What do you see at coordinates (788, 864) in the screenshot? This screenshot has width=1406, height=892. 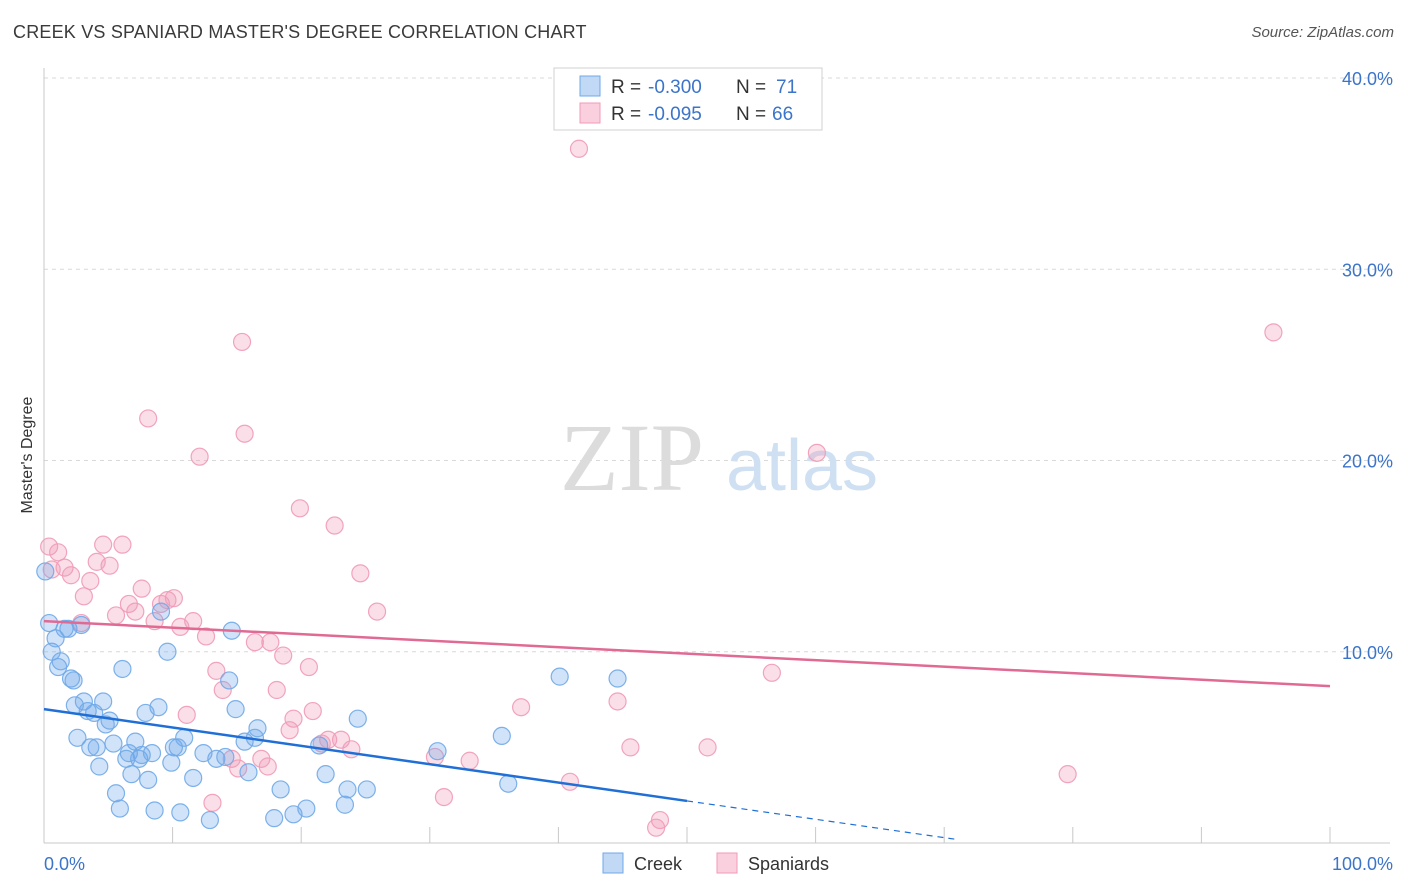 I see `series-legend-label-spaniards: Spaniards` at bounding box center [788, 864].